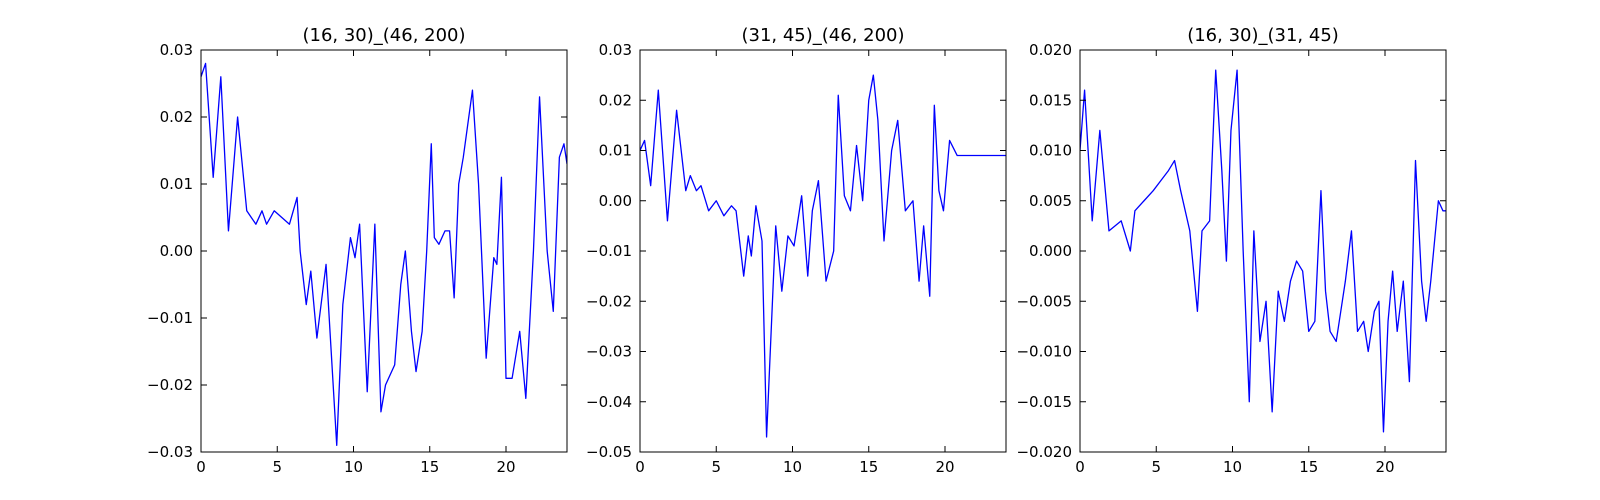 The width and height of the screenshot is (1600, 500). Describe the element at coordinates (1044, 452) in the screenshot. I see `y-tick-label: −0.020` at that location.